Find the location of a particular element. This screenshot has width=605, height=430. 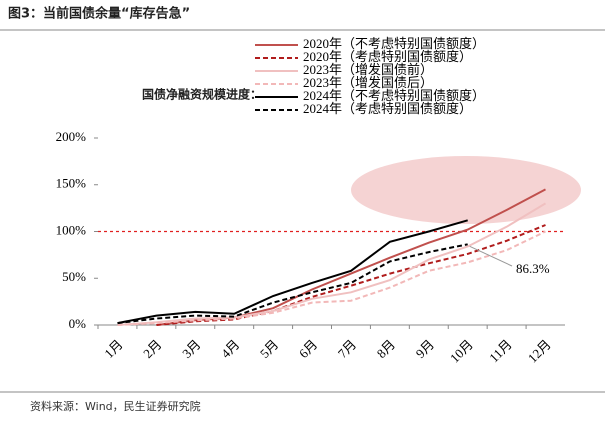

x-tick-label: 3月 is located at coordinates (191, 349).